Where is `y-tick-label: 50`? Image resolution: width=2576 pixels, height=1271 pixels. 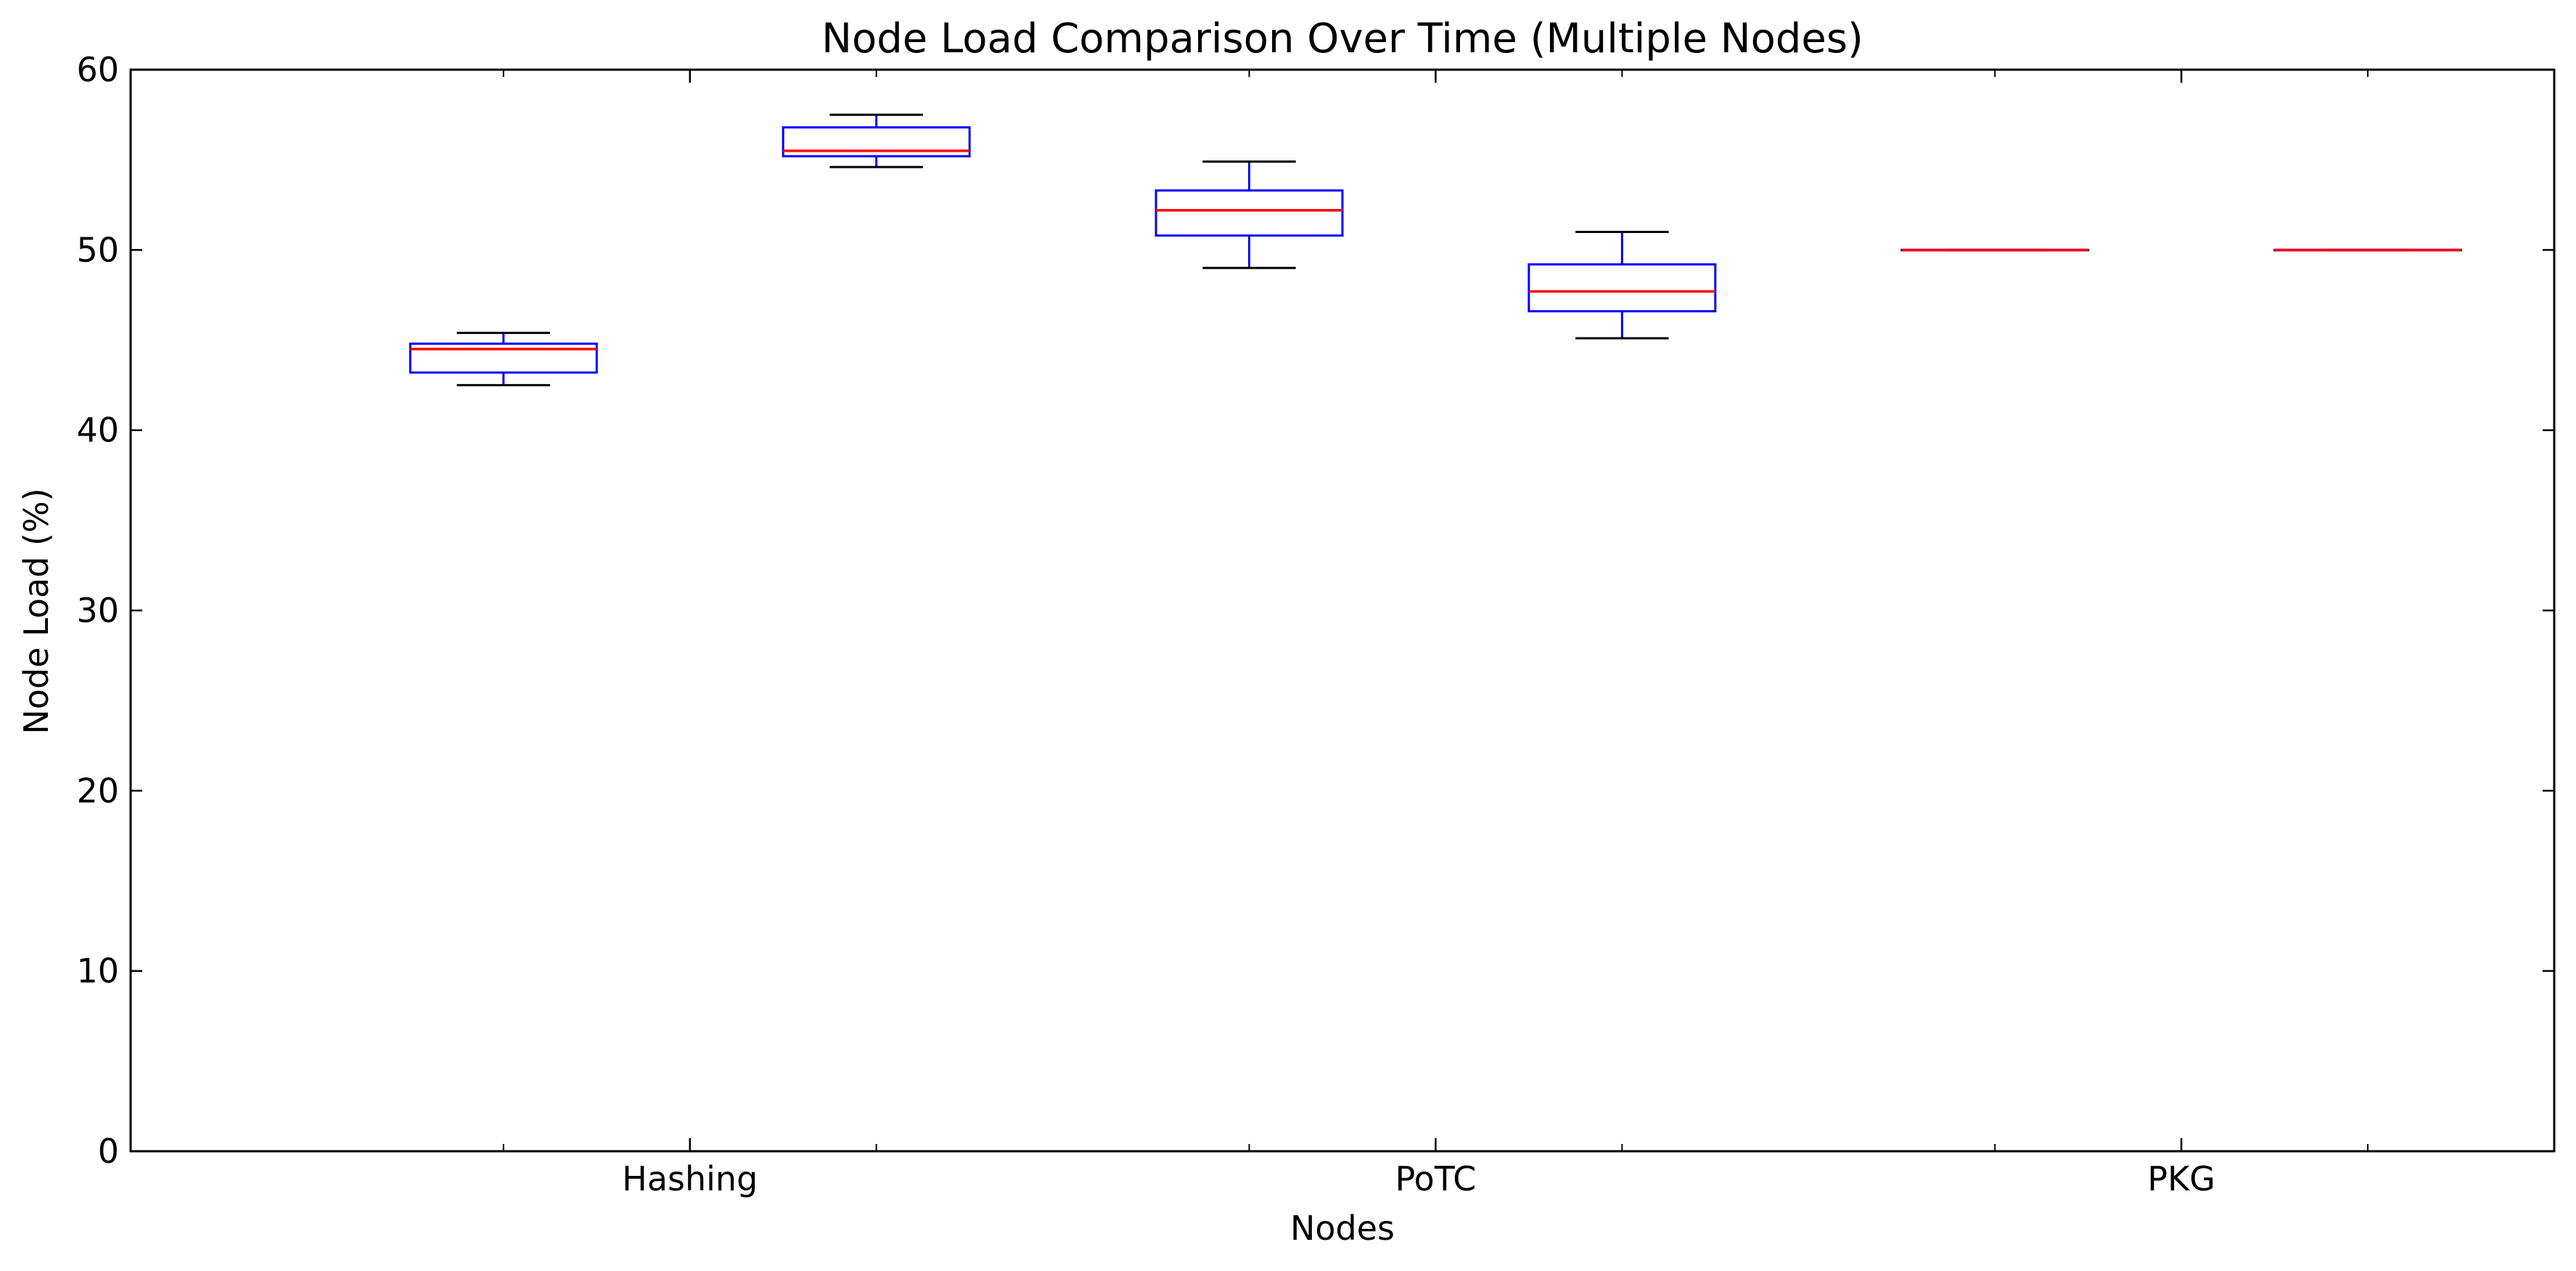
y-tick-label: 50 is located at coordinates (97, 249).